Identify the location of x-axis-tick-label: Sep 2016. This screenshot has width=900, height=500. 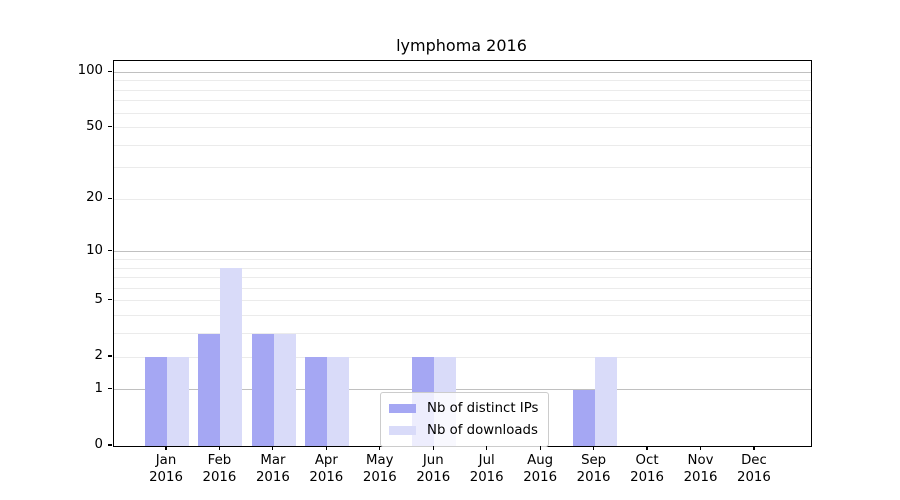
(594, 469).